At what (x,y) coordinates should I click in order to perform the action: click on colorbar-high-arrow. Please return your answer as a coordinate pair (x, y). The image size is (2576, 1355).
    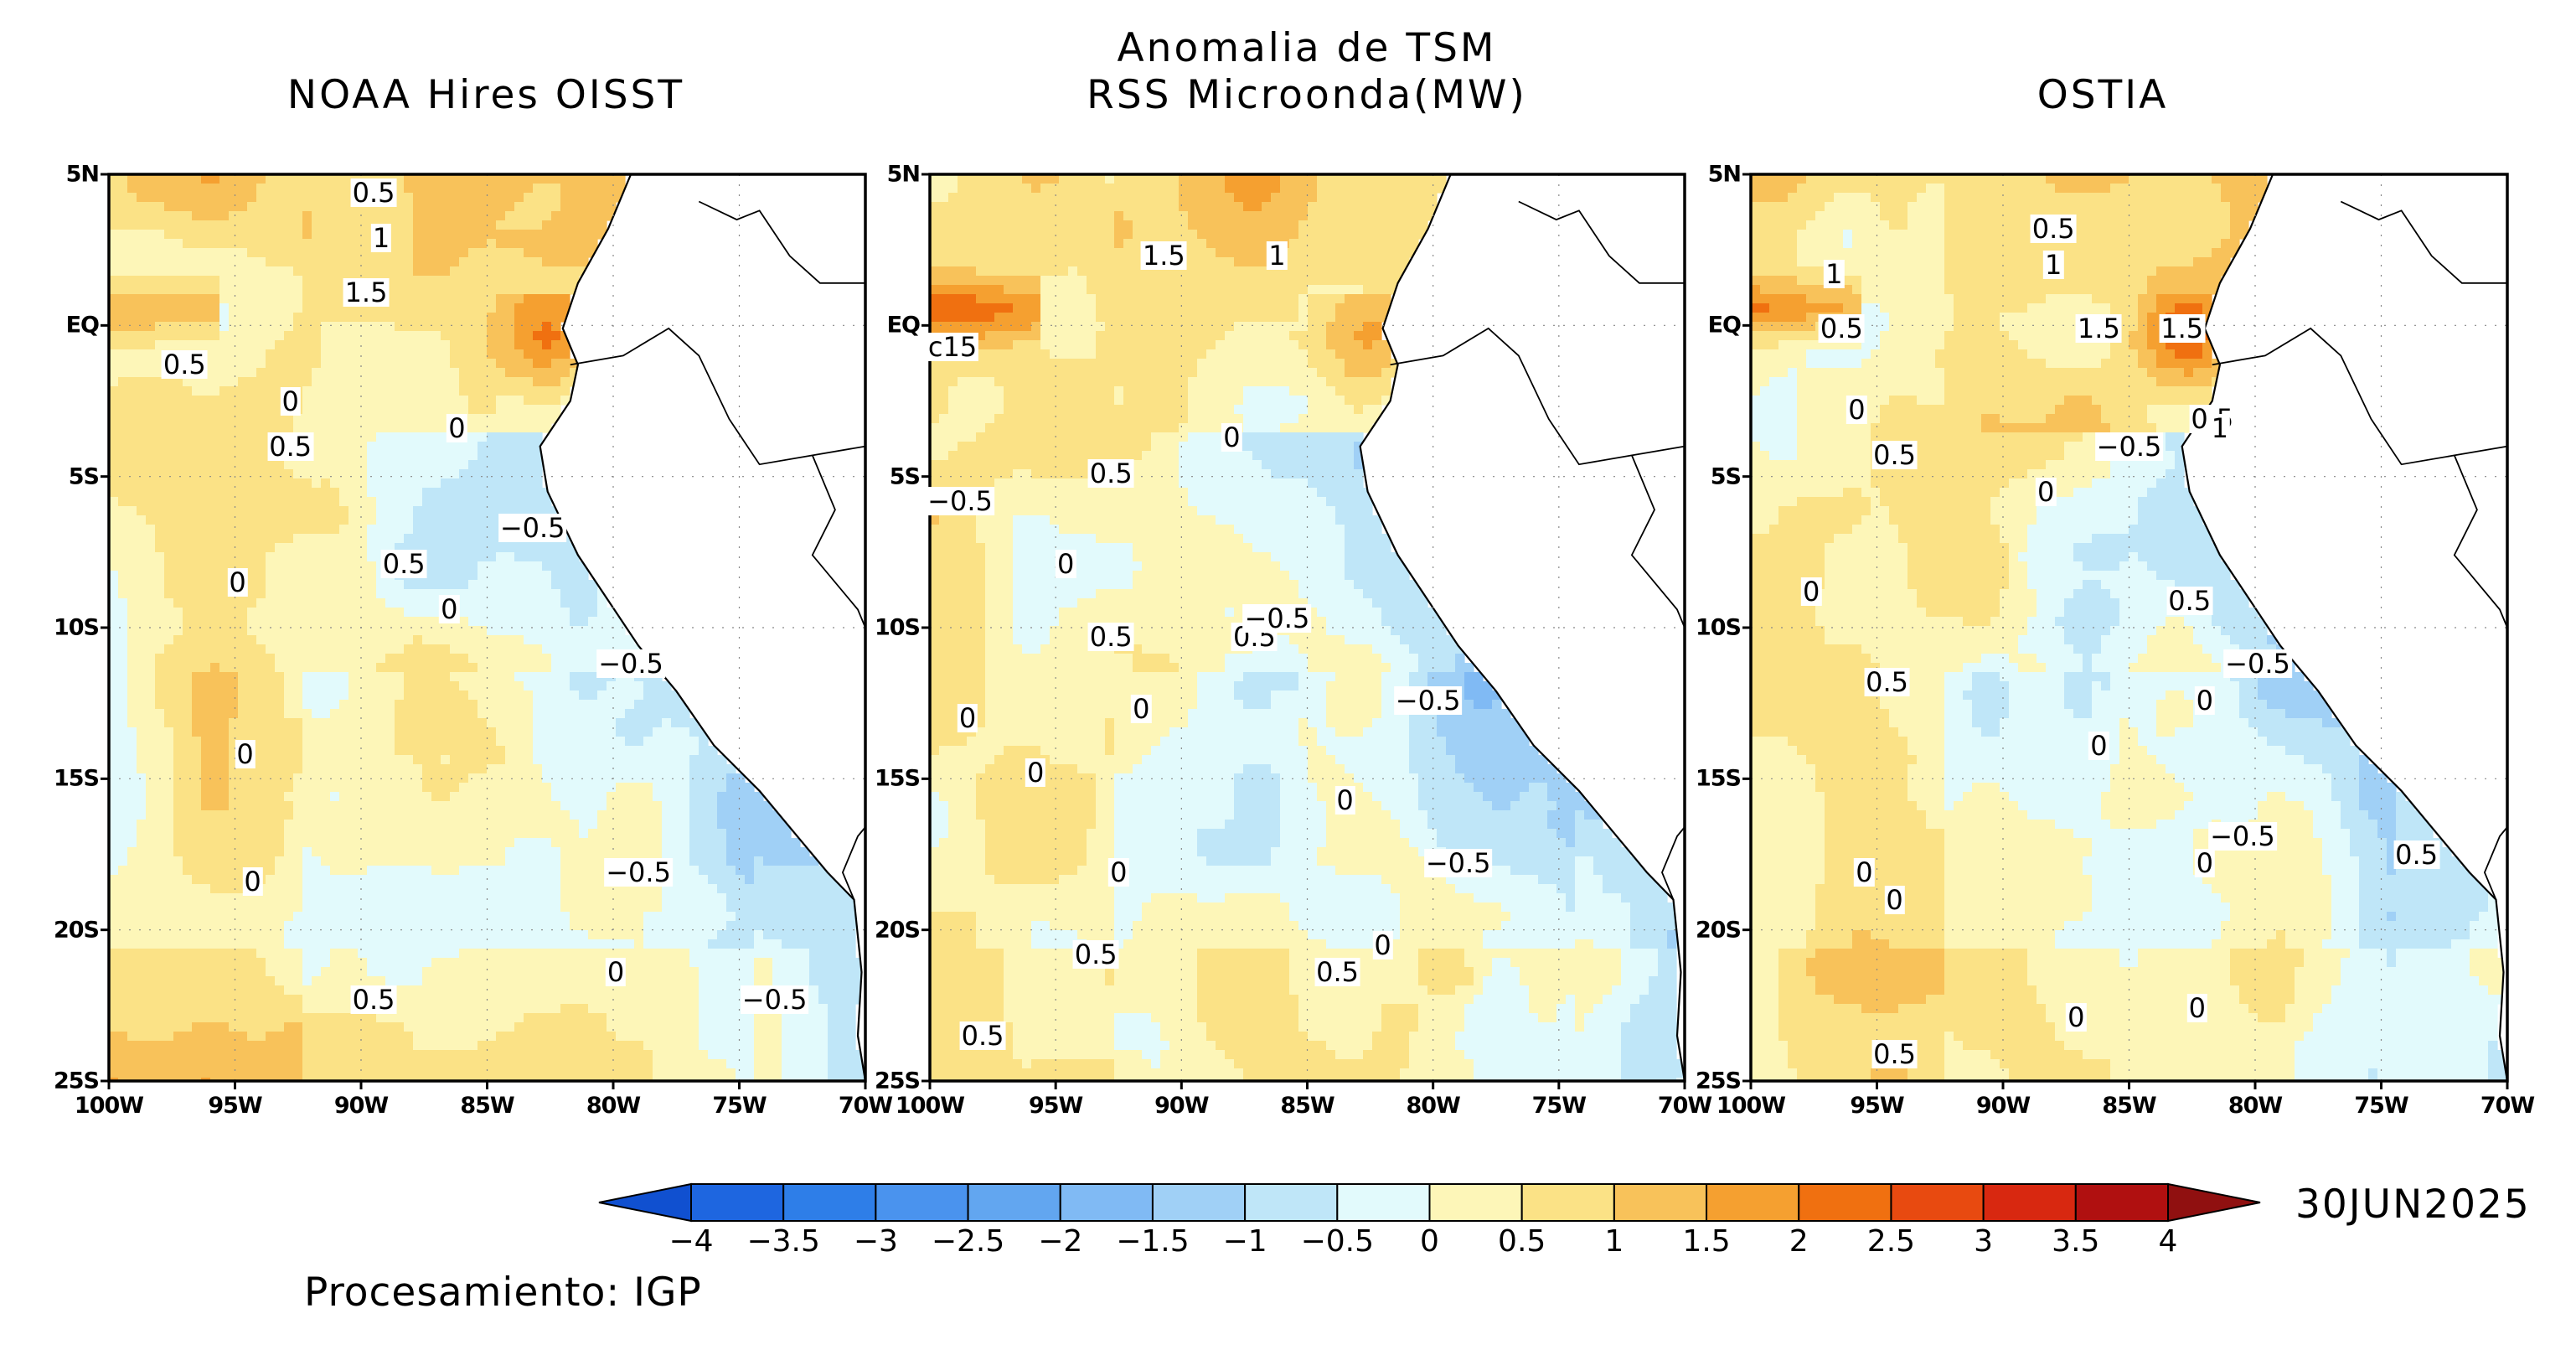
    Looking at the image, I should click on (2214, 1202).